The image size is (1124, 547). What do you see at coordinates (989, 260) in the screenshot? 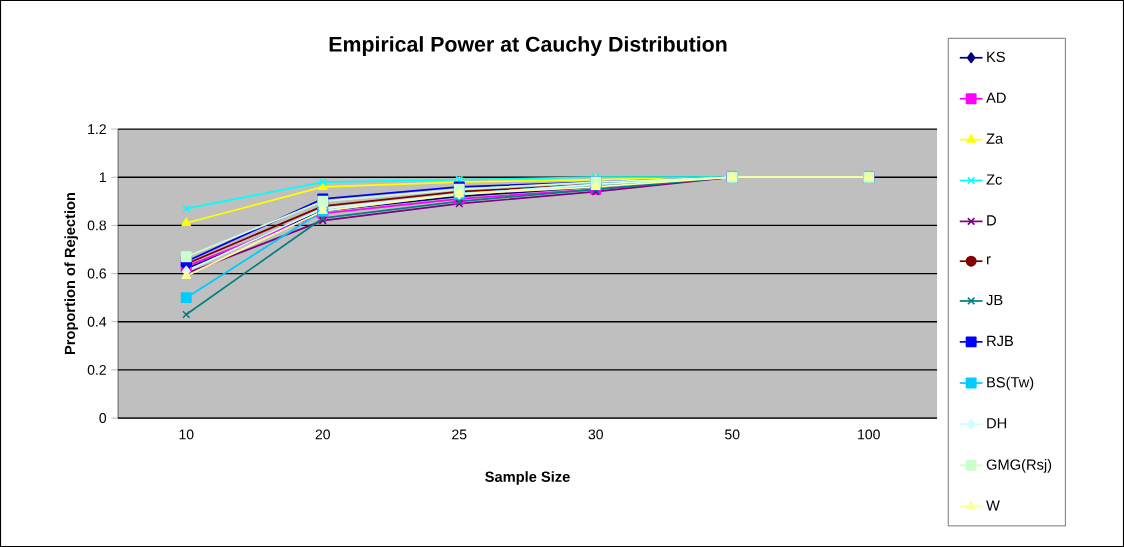
I see `legend-label: r` at bounding box center [989, 260].